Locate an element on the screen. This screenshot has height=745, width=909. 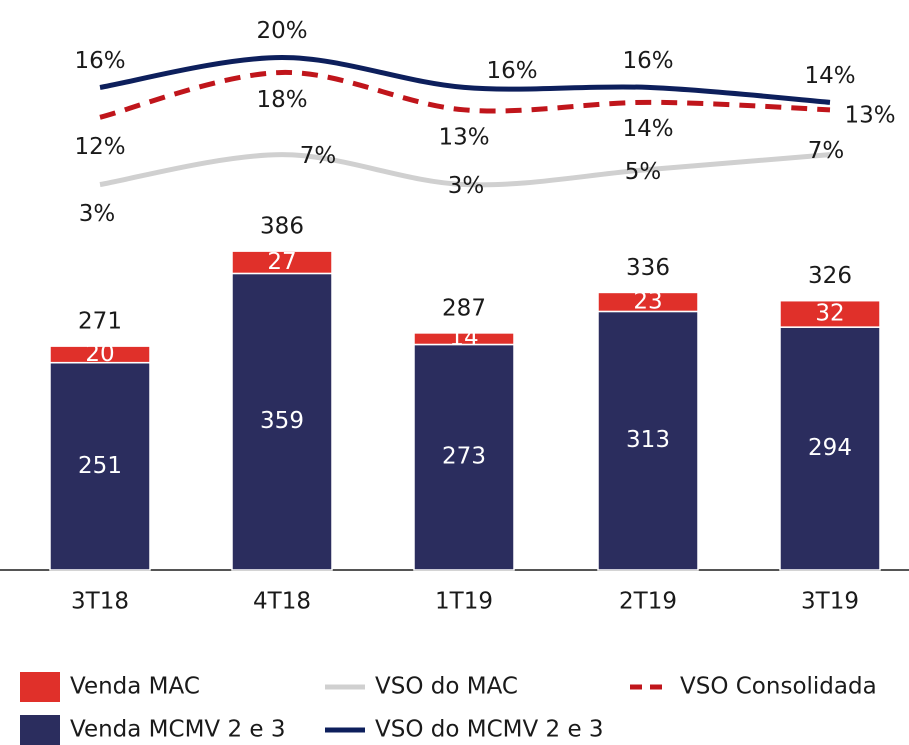
legend-label: VSO Consolidada is located at coordinates (778, 687).